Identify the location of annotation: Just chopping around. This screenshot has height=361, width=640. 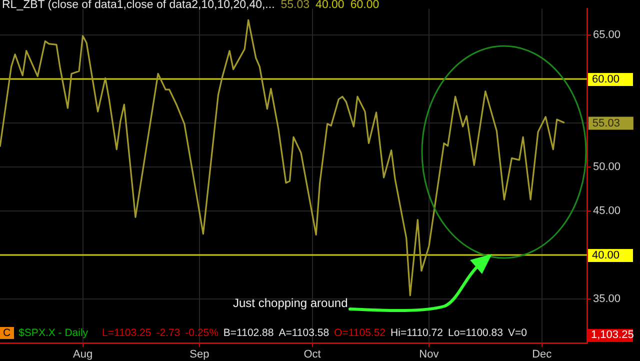
(290, 303).